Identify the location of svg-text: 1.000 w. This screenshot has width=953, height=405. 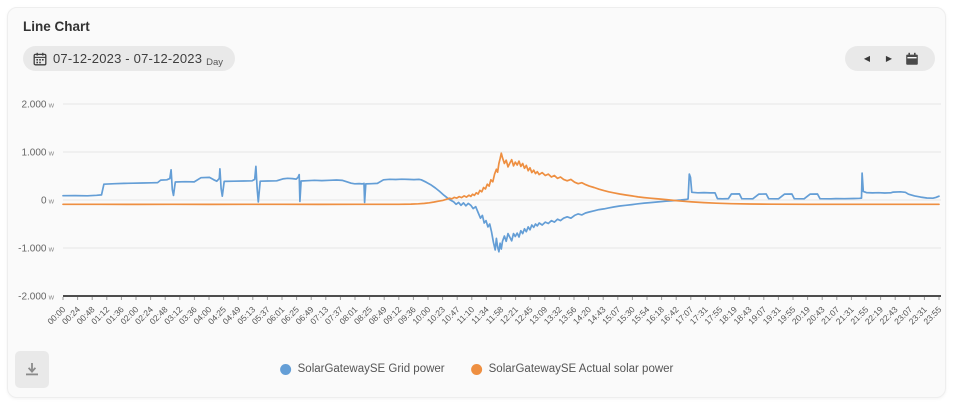
(37, 153).